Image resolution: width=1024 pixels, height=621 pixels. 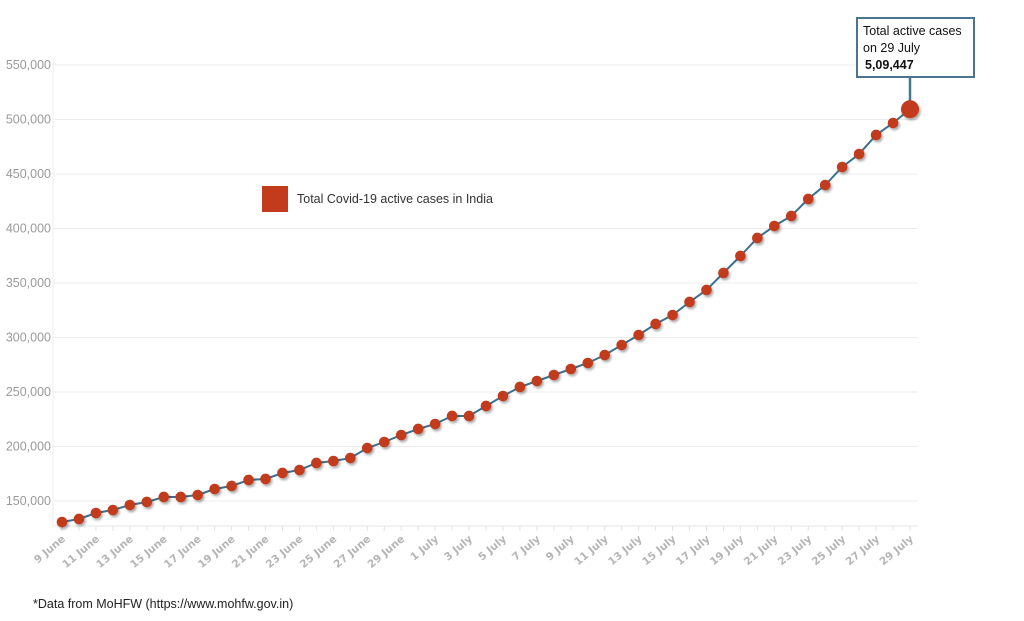 I want to click on x-tick-label: 13 June, so click(x=115, y=552).